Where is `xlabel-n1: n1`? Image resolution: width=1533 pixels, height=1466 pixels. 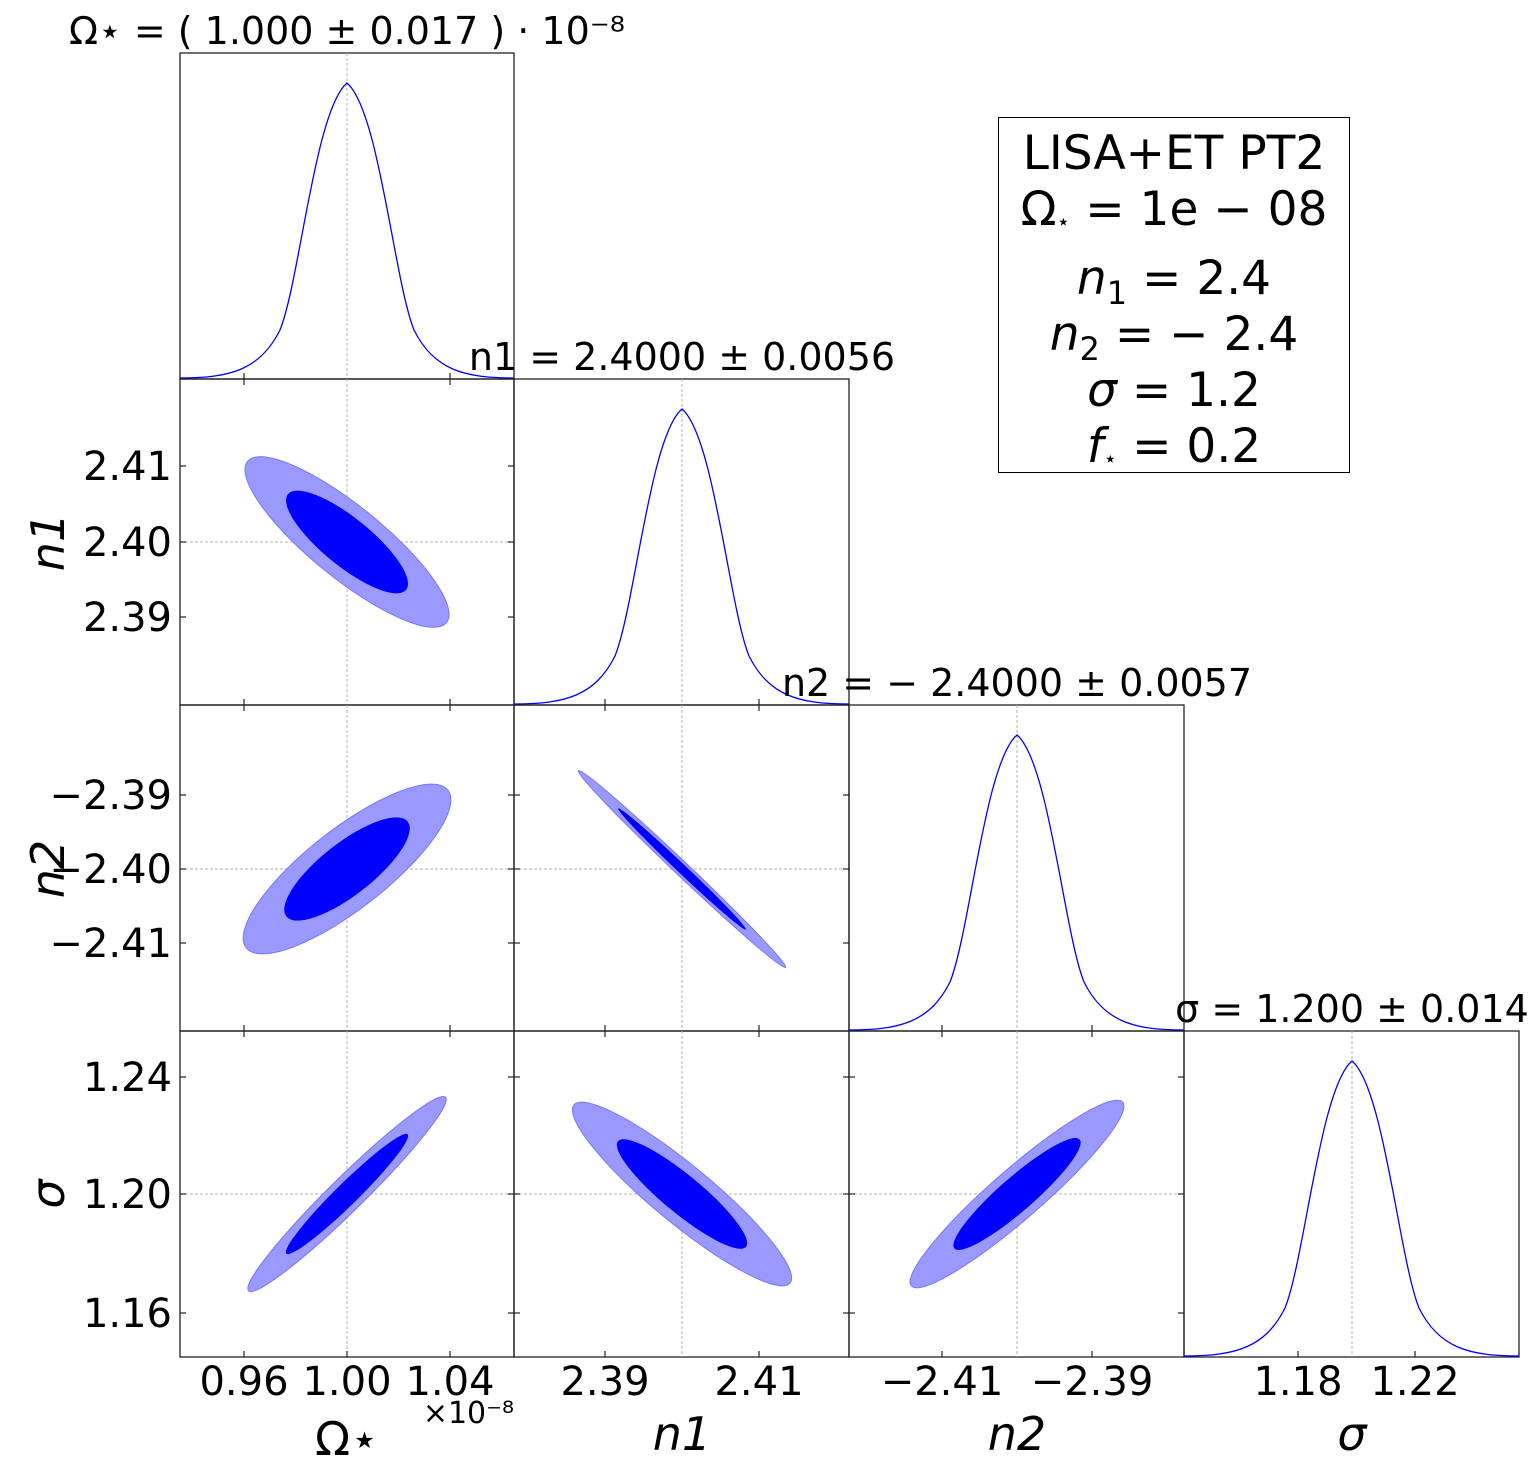
xlabel-n1: n1 is located at coordinates (682, 1434).